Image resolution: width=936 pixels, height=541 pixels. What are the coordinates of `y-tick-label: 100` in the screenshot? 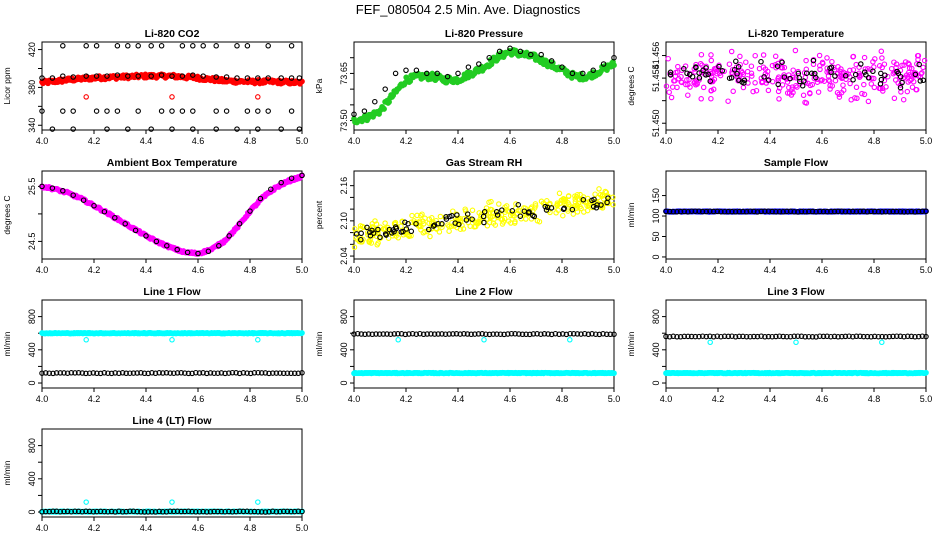 It's located at (656, 216).